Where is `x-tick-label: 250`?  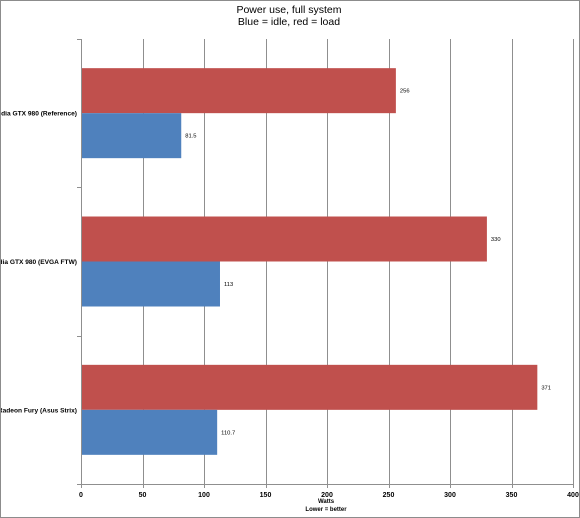 x-tick-label: 250 is located at coordinates (389, 495).